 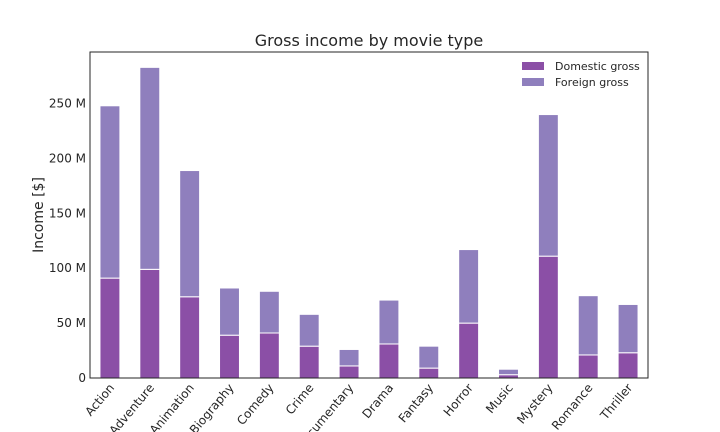 What do you see at coordinates (39, 215) in the screenshot?
I see `y-axis-label: Income [$]` at bounding box center [39, 215].